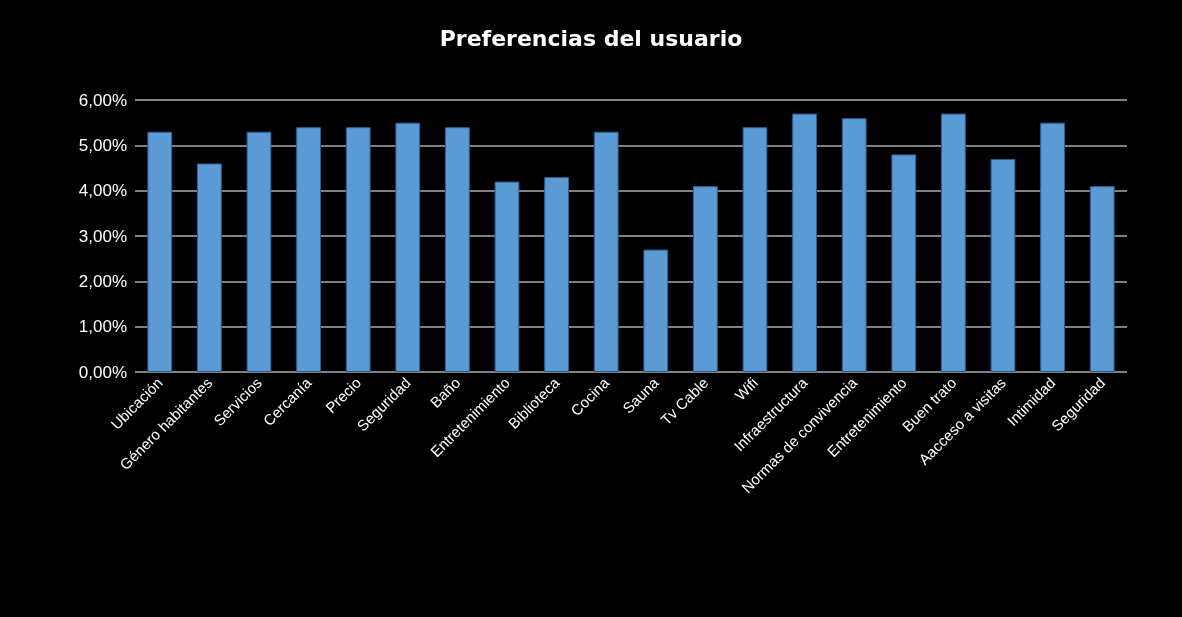  What do you see at coordinates (591, 38) in the screenshot?
I see `chart-title: Preferencias del usuario` at bounding box center [591, 38].